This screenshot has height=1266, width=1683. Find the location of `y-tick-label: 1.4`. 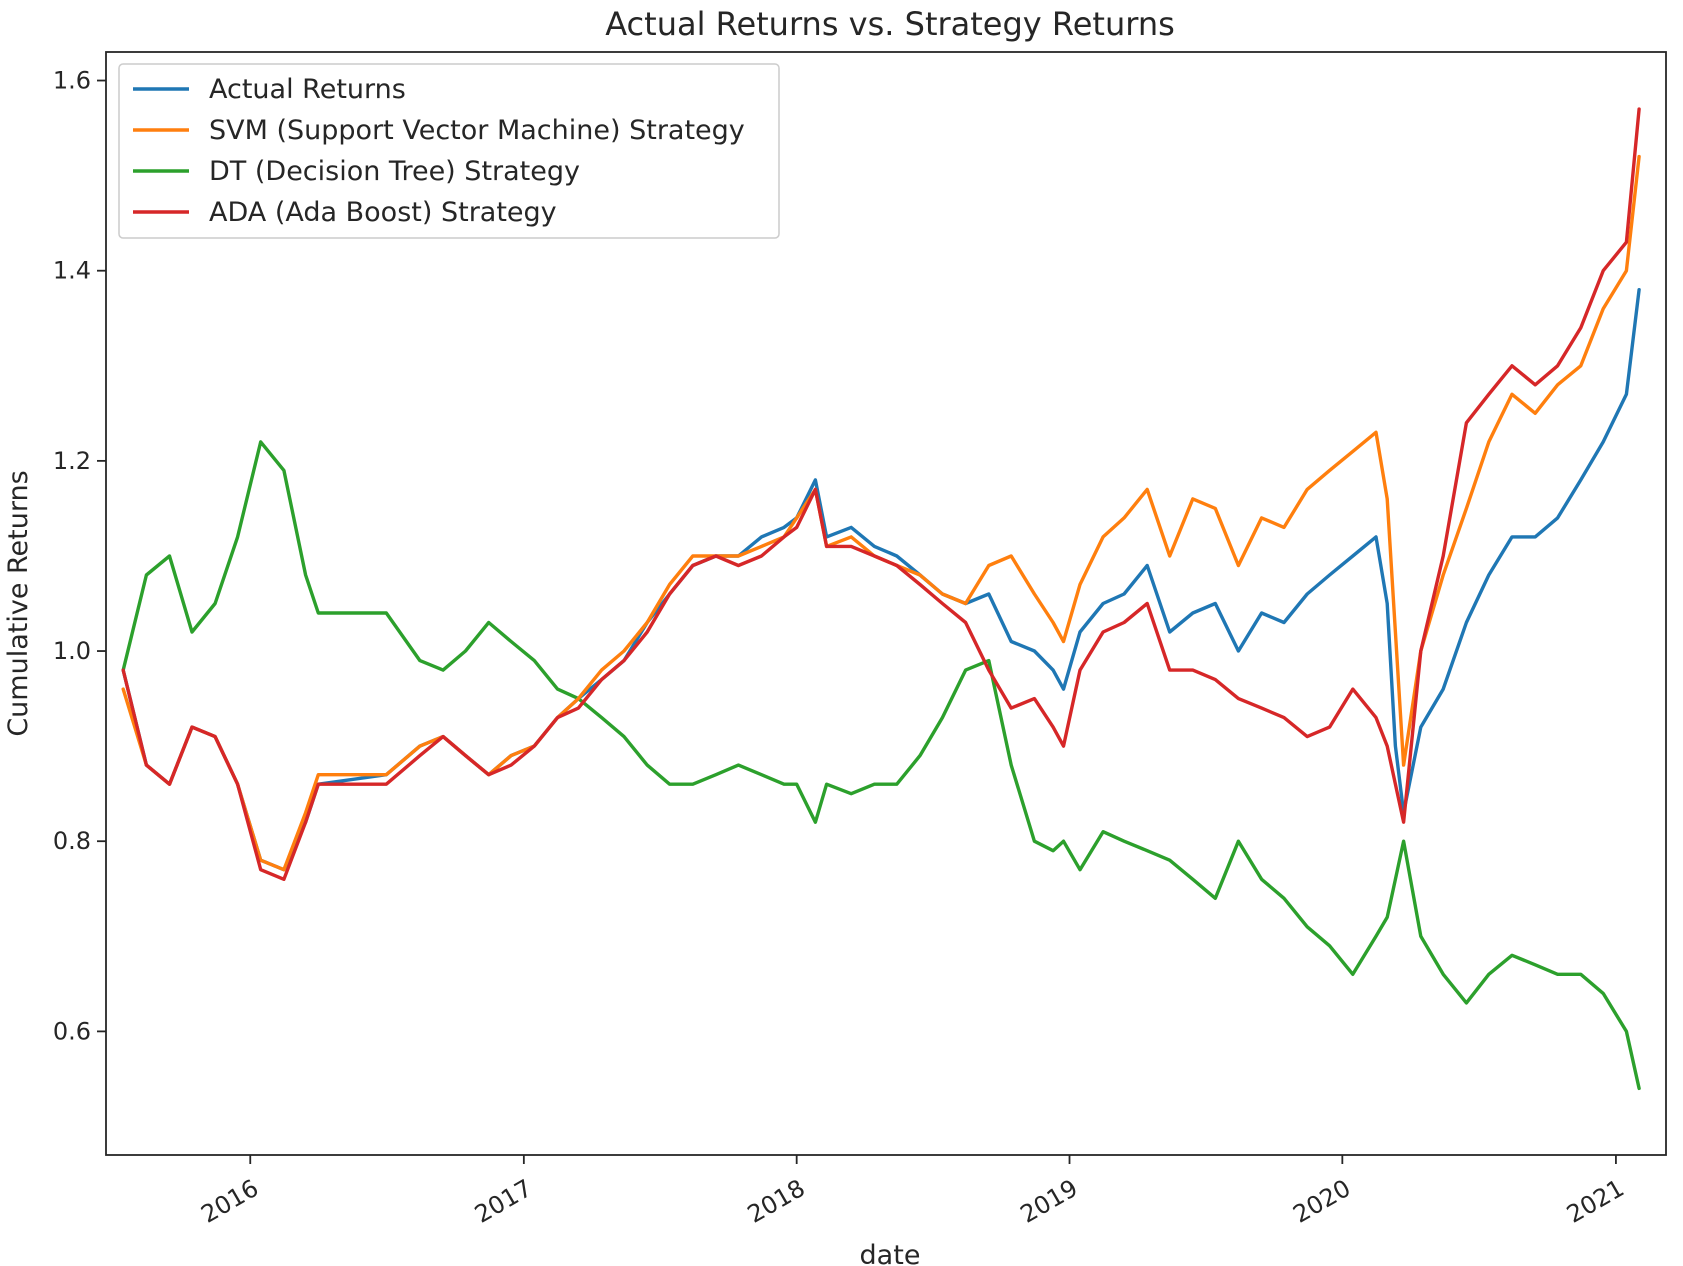

y-tick-label: 1.4 is located at coordinates (72, 271).